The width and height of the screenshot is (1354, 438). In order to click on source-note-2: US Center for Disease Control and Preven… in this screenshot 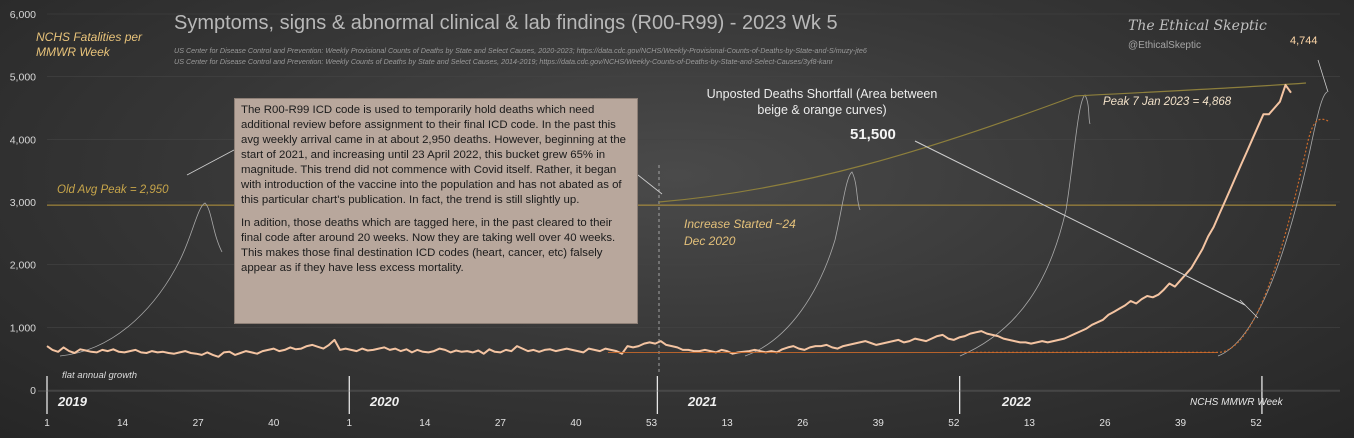, I will do `click(503, 61)`.